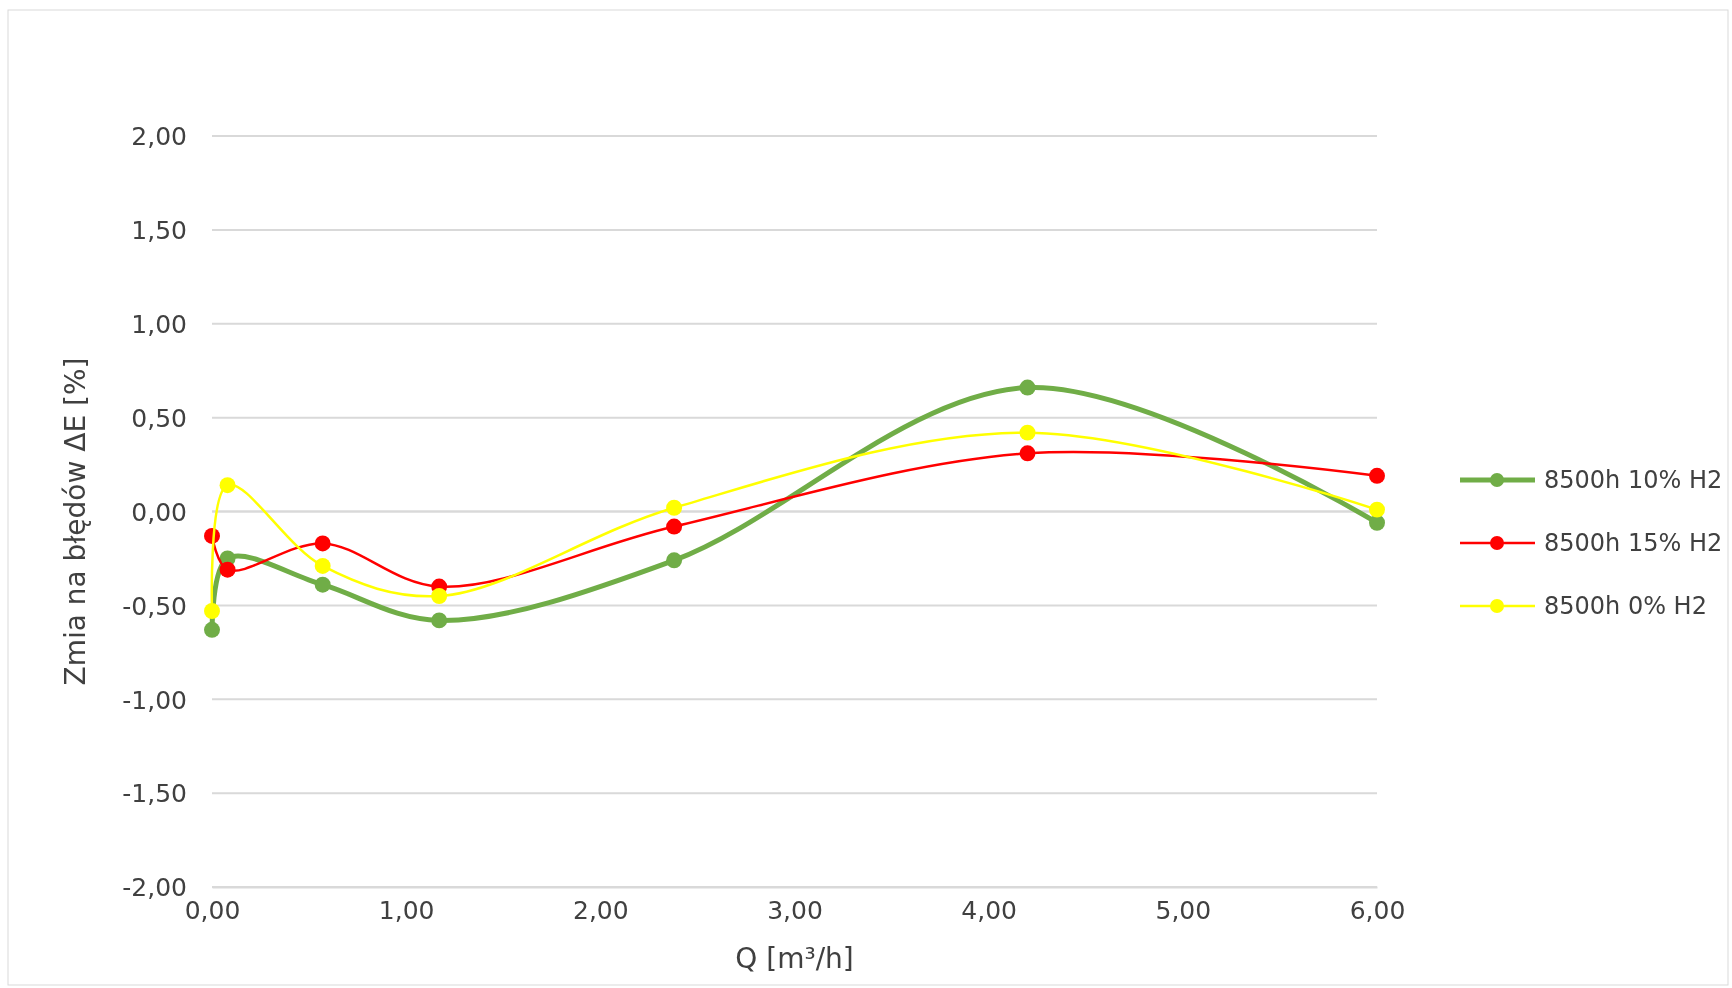  Describe the element at coordinates (989, 910) in the screenshot. I see `x-tick-label: 4,00` at that location.